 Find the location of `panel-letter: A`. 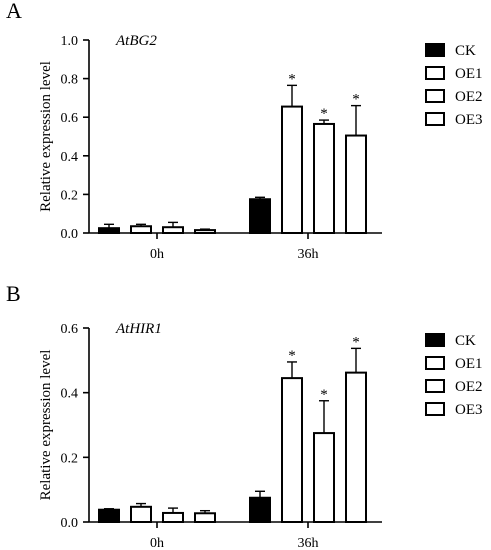

panel-letter: A is located at coordinates (14, 11).